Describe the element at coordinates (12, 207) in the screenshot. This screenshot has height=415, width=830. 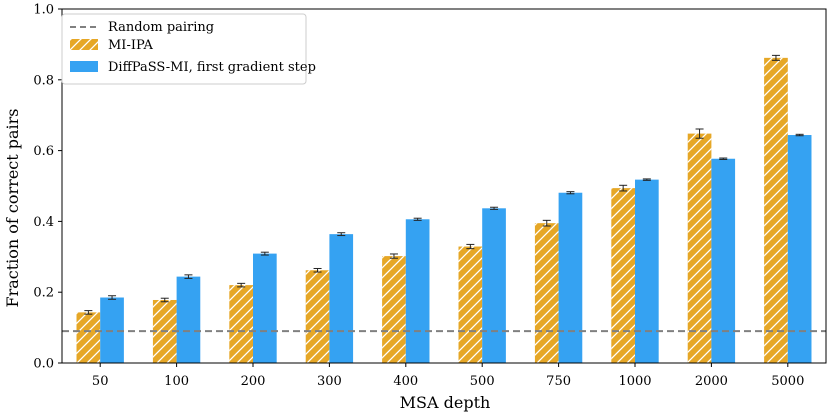
I see `y-axis-title: Fraction of correct pairs` at that location.